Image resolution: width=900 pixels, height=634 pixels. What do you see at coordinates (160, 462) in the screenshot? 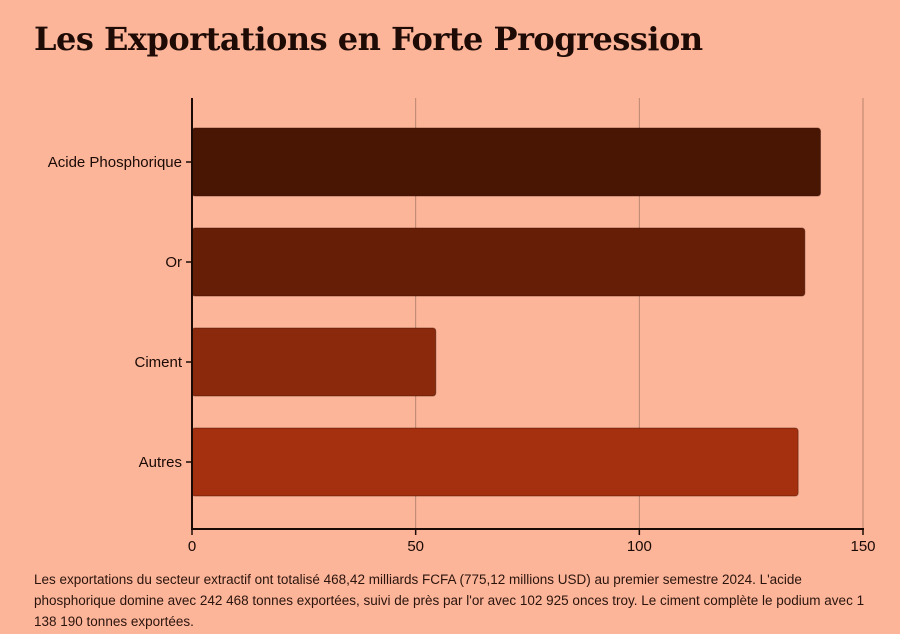
I see `category-label: Autres` at bounding box center [160, 462].